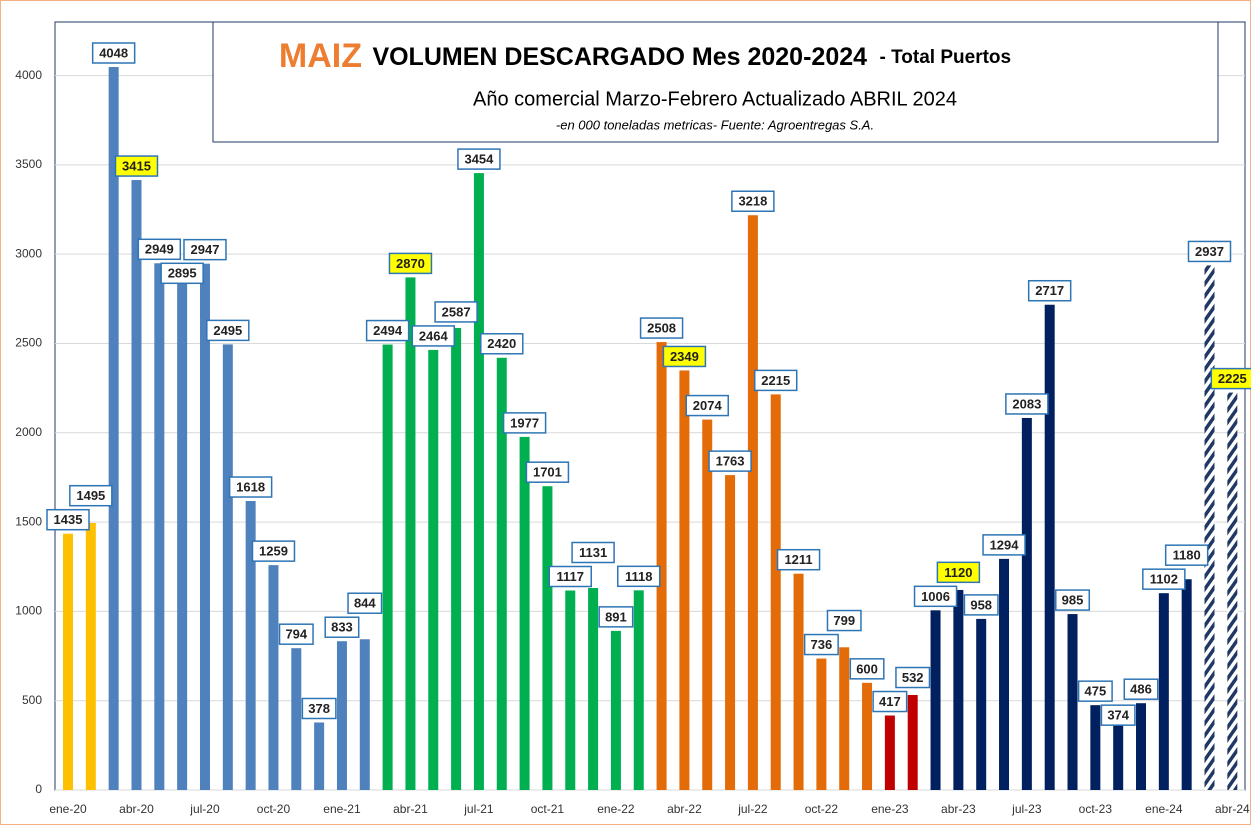 Image resolution: width=1251 pixels, height=825 pixels. What do you see at coordinates (342, 627) in the screenshot?
I see `data-label: 833` at bounding box center [342, 627].